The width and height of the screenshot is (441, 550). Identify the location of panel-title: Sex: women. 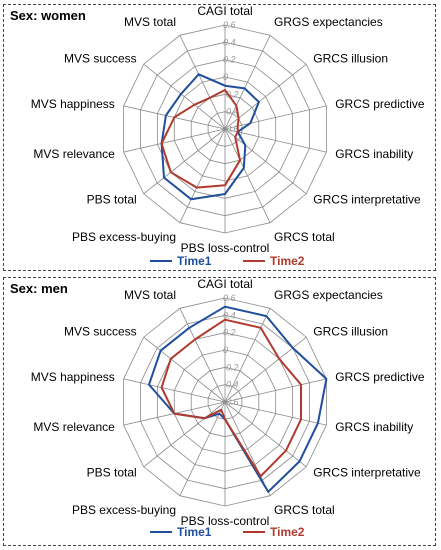
(48, 15).